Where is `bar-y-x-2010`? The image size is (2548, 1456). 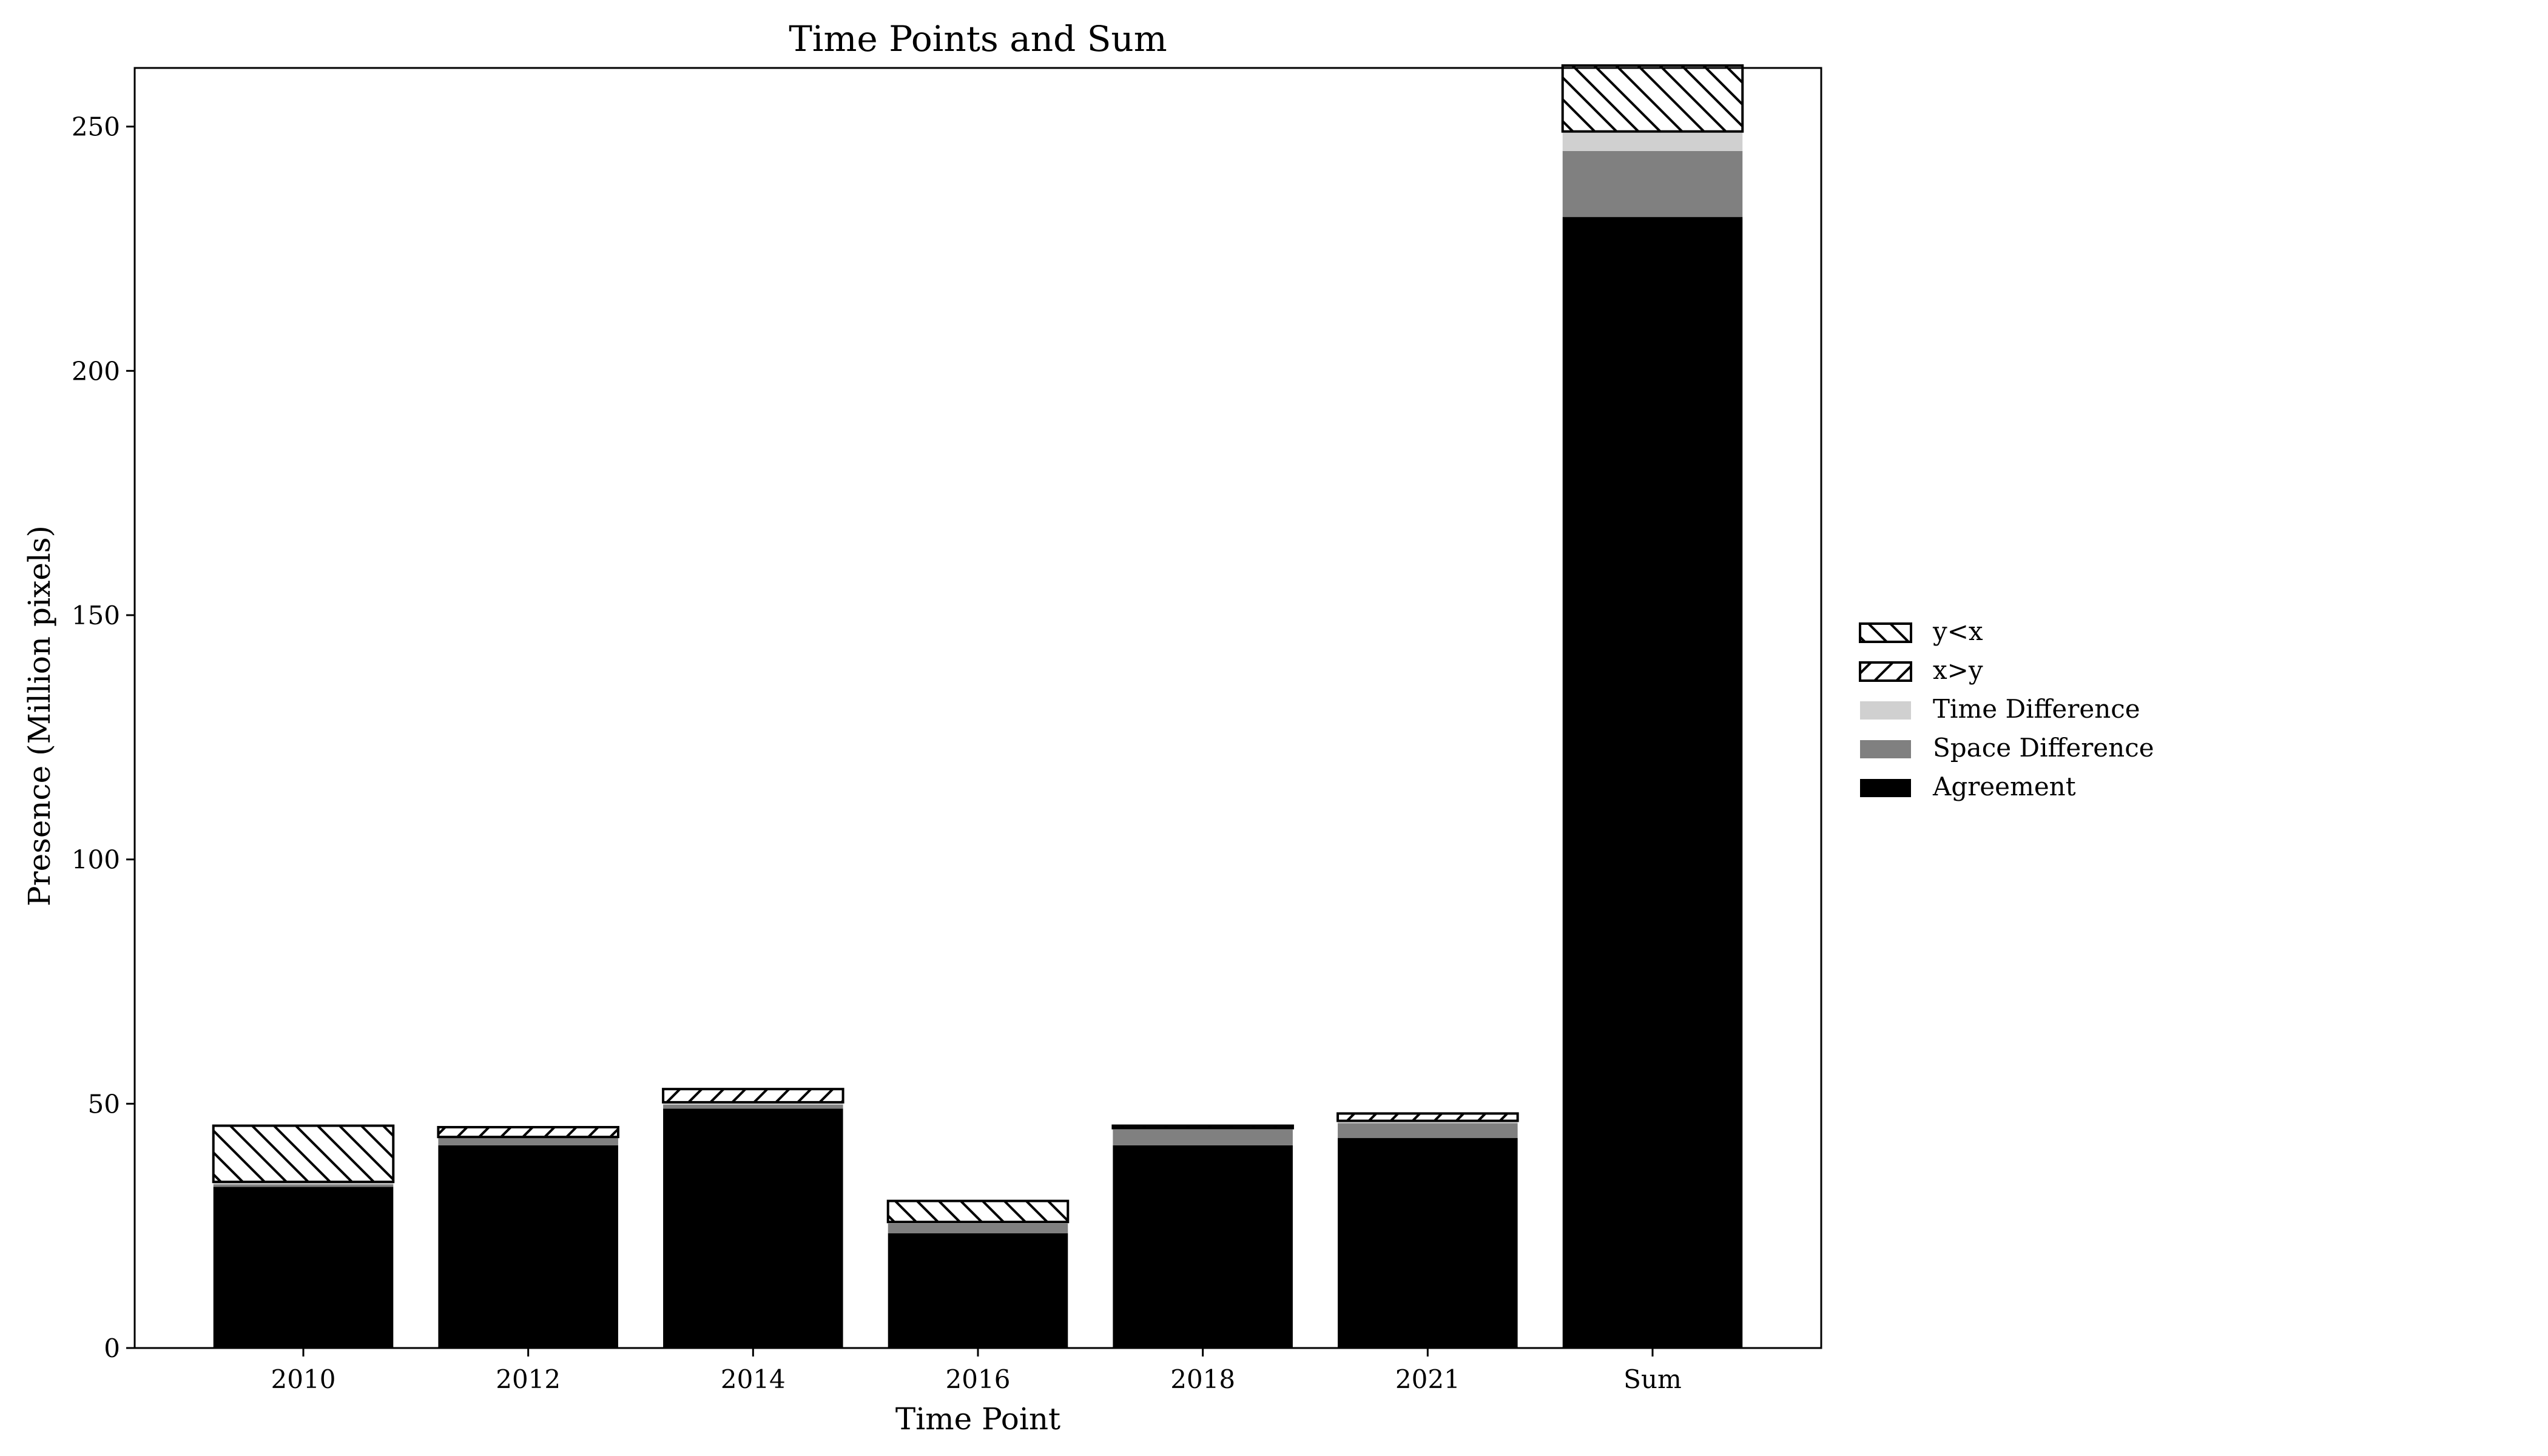 bar-y-x-2010 is located at coordinates (304, 1154).